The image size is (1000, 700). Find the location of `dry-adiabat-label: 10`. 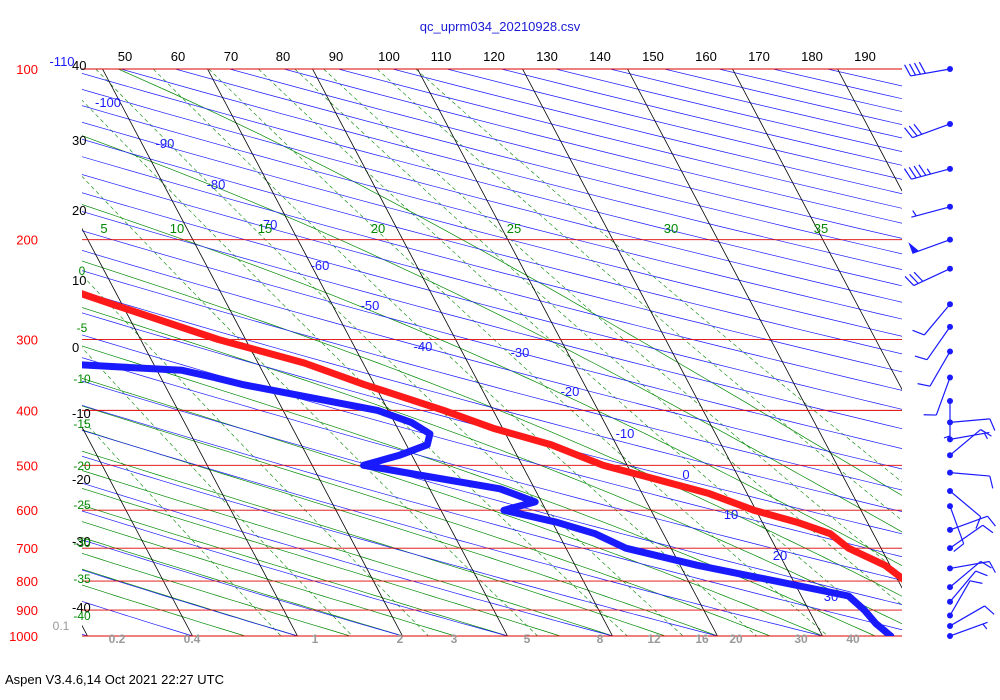

dry-adiabat-label: 10 is located at coordinates (731, 514).